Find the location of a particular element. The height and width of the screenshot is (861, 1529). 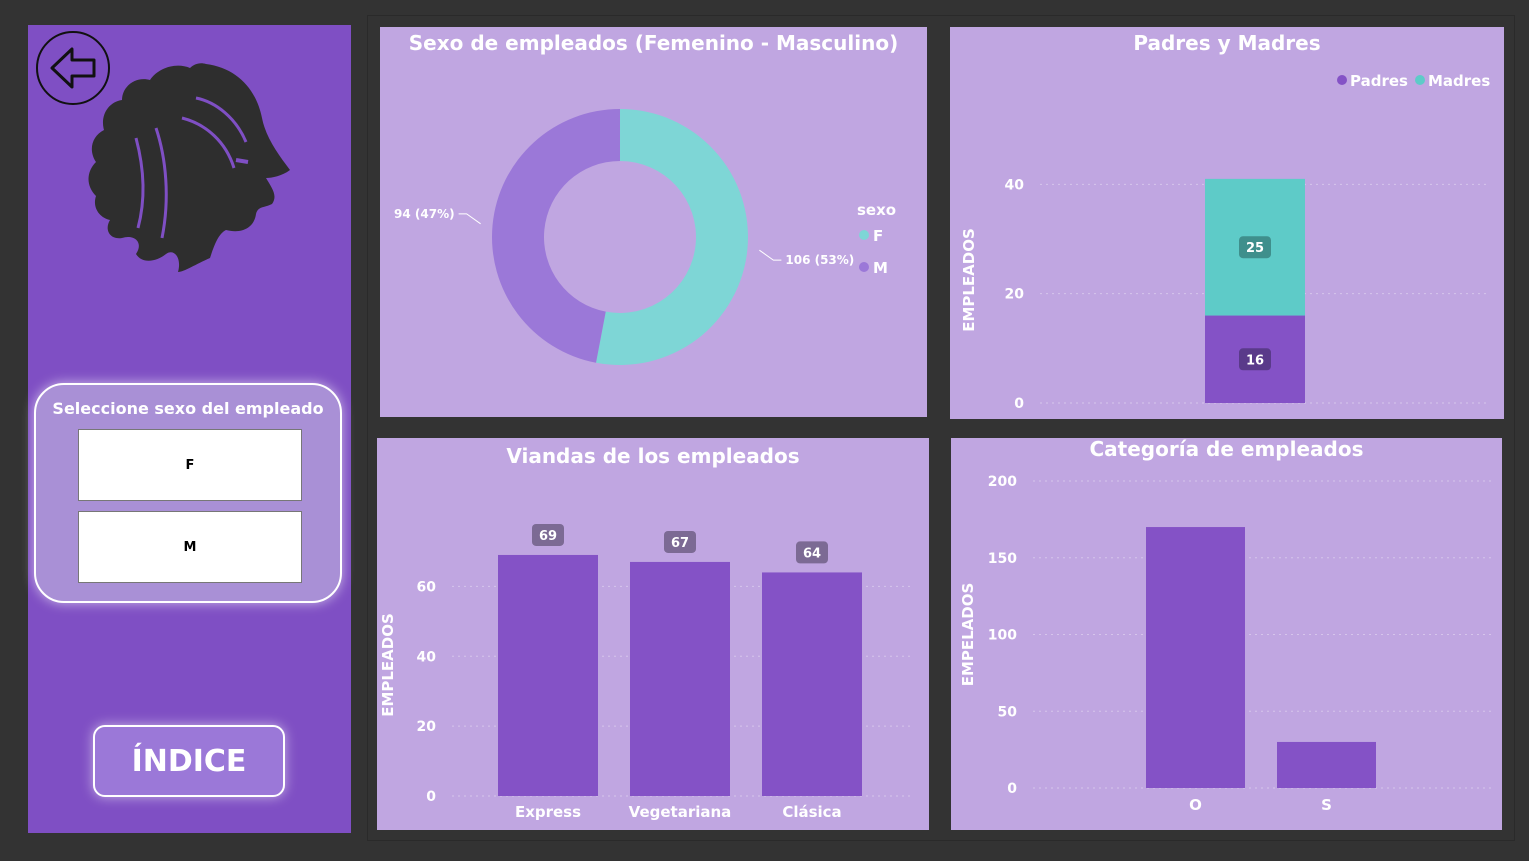

legend-marker-madres is located at coordinates (1420, 80).